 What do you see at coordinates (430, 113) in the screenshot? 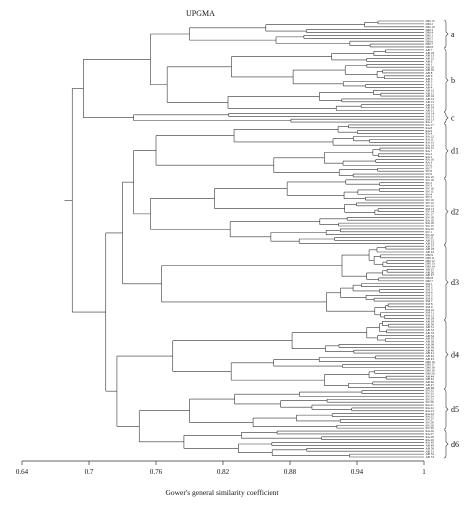
I see `leaf-label: SM 14` at bounding box center [430, 113].